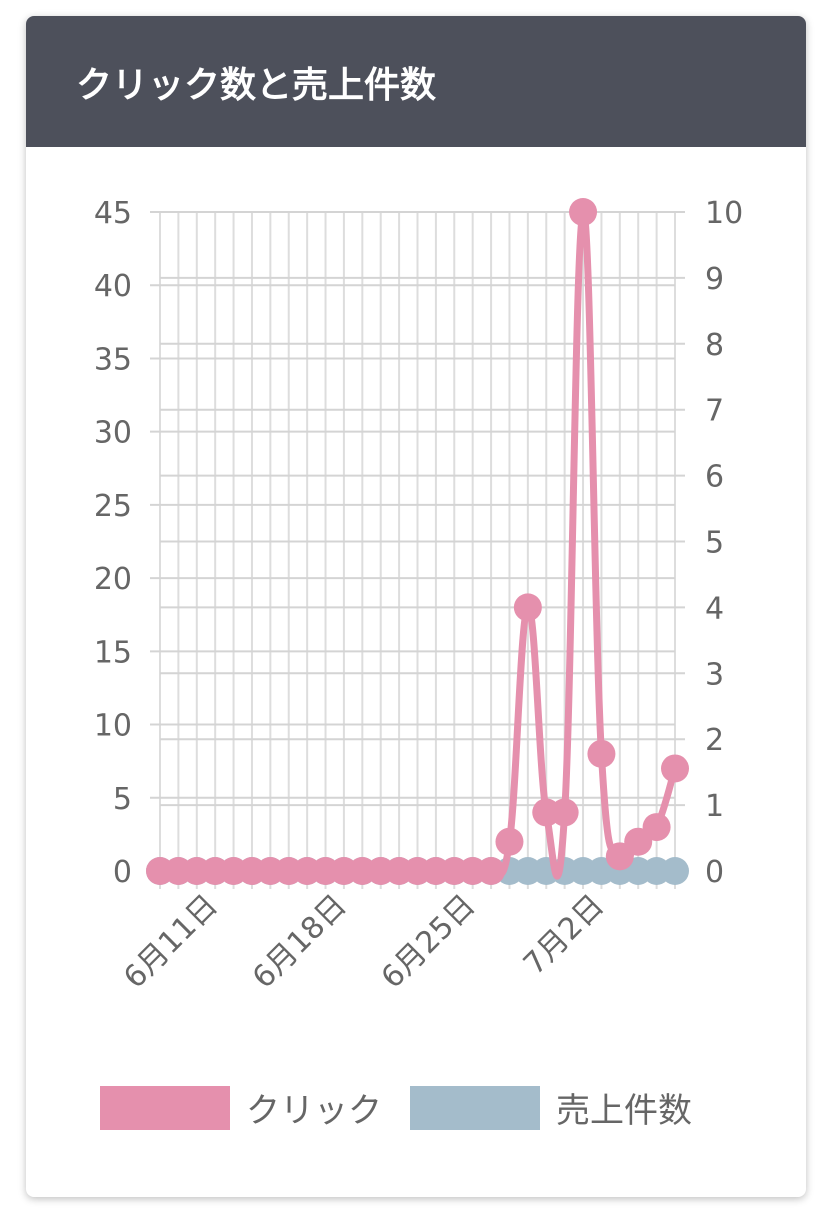 The height and width of the screenshot is (1221, 837). I want to click on y-right-tick-label: 8, so click(714, 345).